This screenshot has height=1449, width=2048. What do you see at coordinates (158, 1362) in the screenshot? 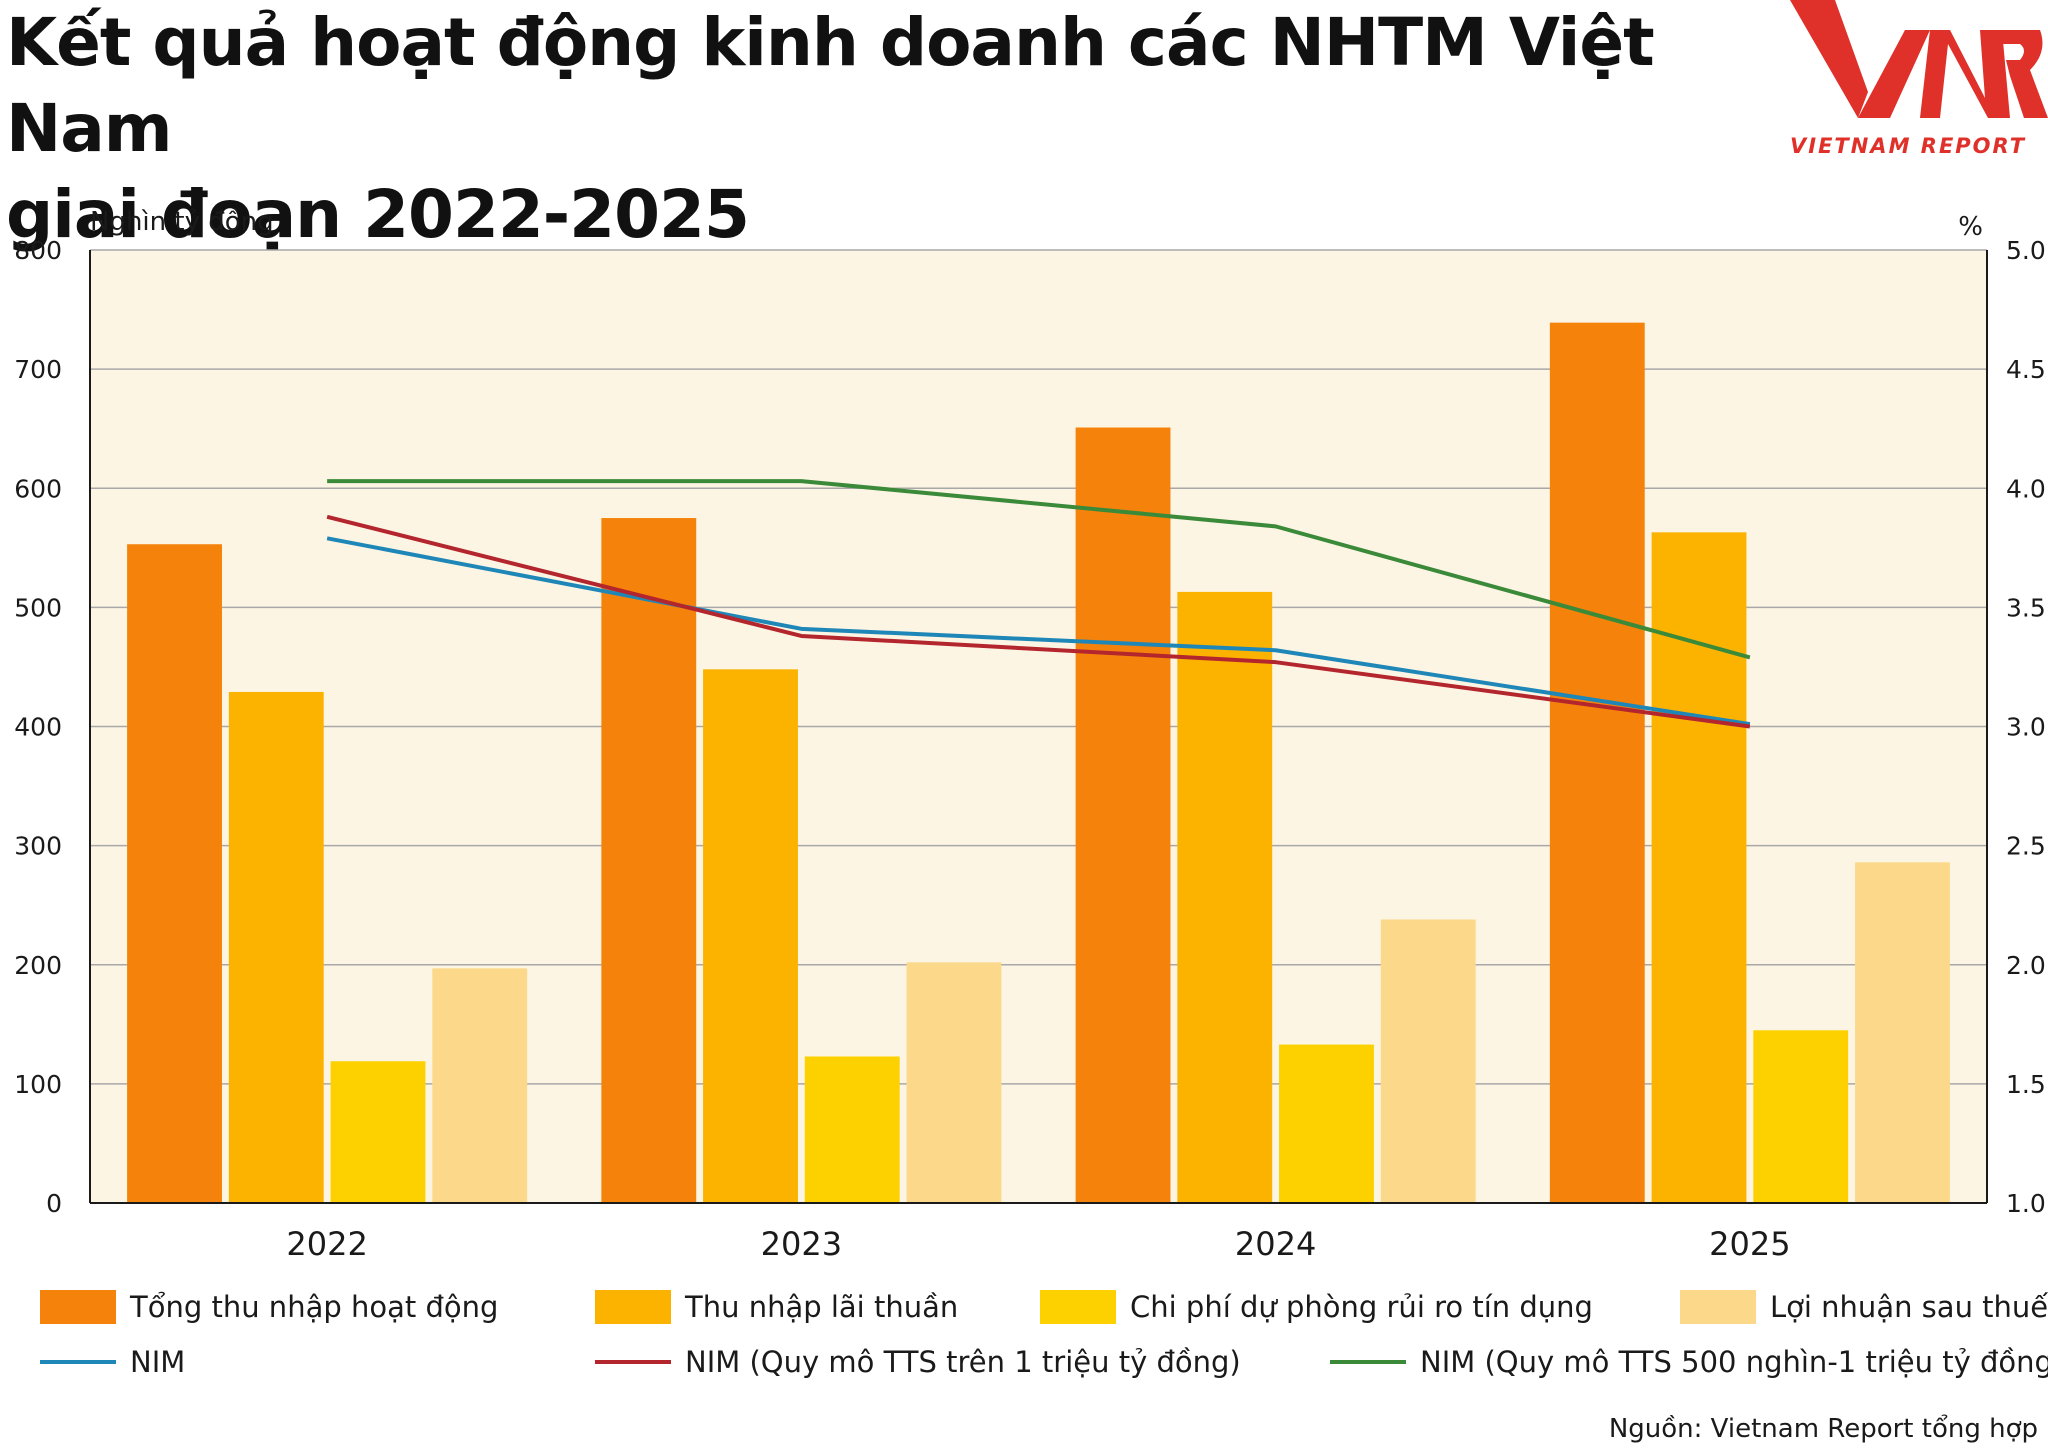
I see `legend-label: NIM` at bounding box center [158, 1362].